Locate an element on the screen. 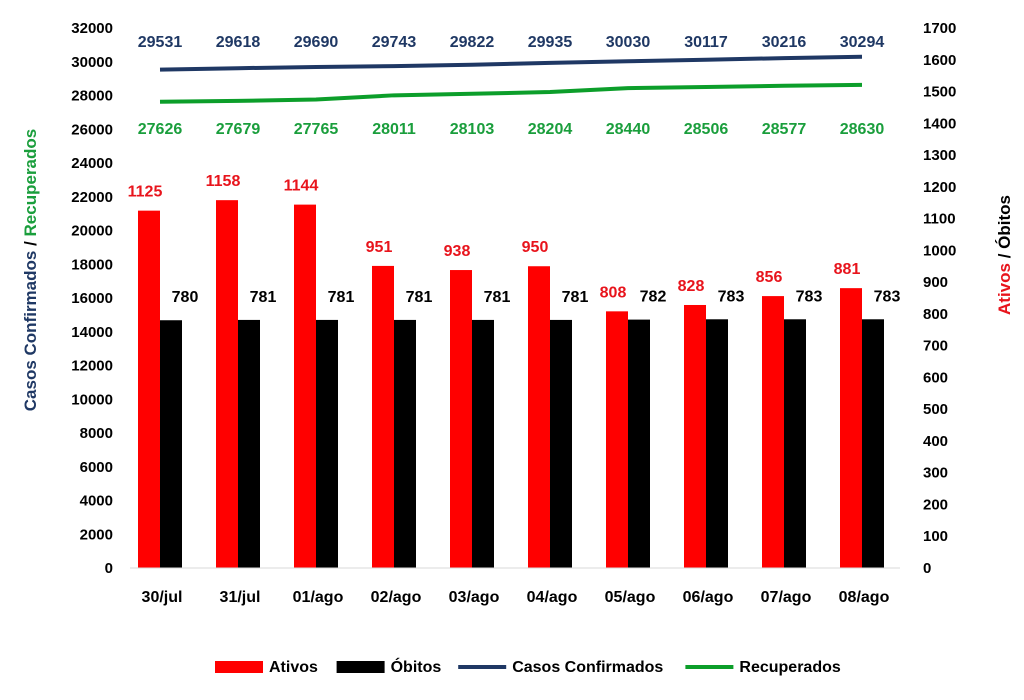  data-label-casos-confirmados: 29690 is located at coordinates (316, 42).